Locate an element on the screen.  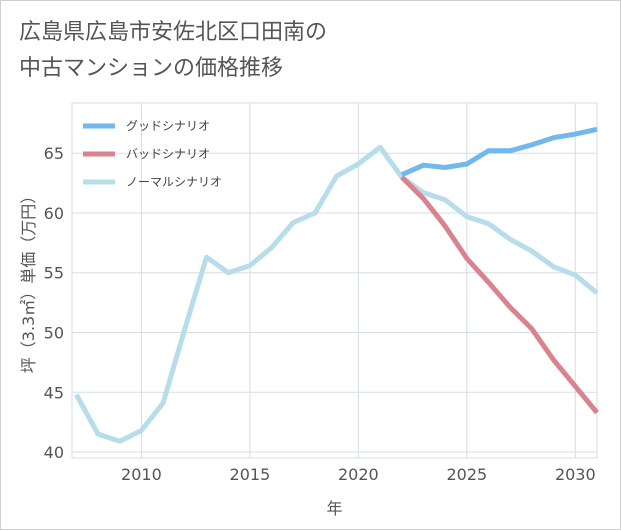
legend-label-bad: バッドシナリオ is located at coordinates (168, 154).